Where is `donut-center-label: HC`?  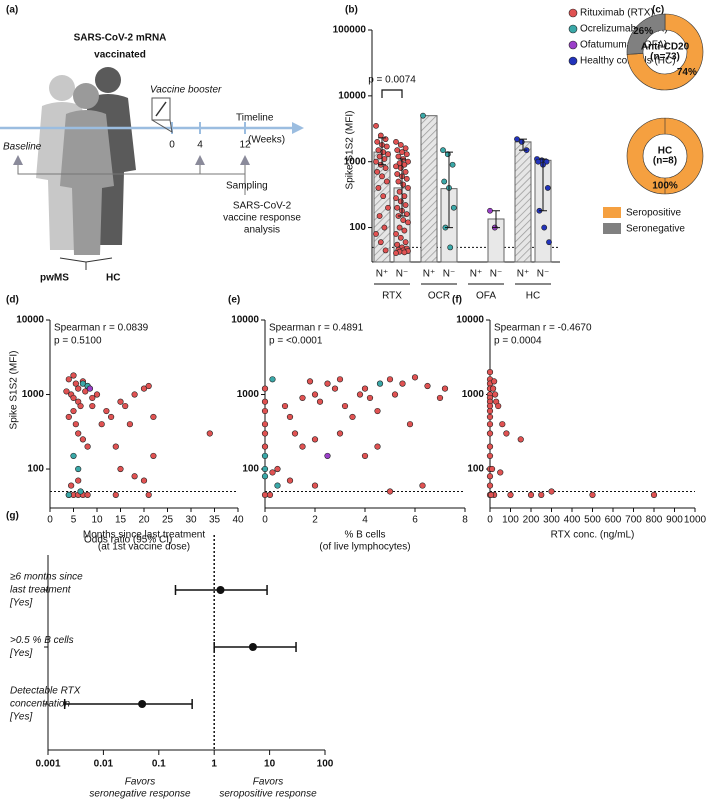
donut-center-label: HC is located at coordinates (665, 151).